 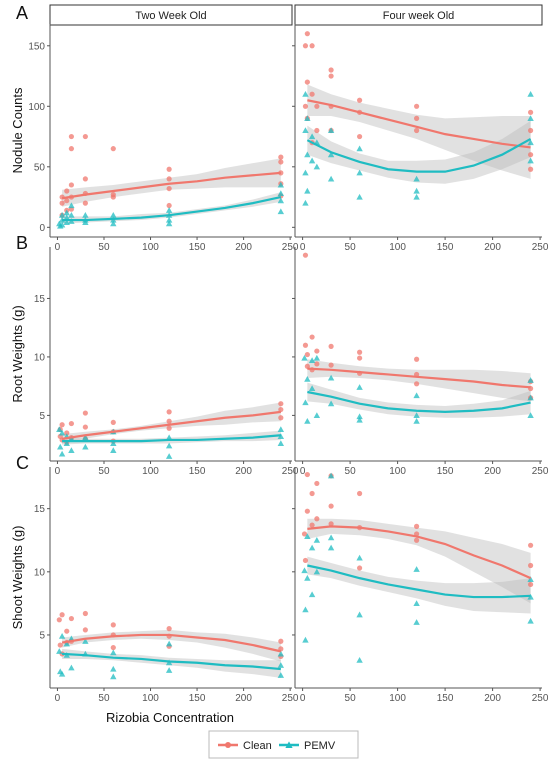 What do you see at coordinates (320, 746) in the screenshot?
I see `legend-label: PEMV` at bounding box center [320, 746].